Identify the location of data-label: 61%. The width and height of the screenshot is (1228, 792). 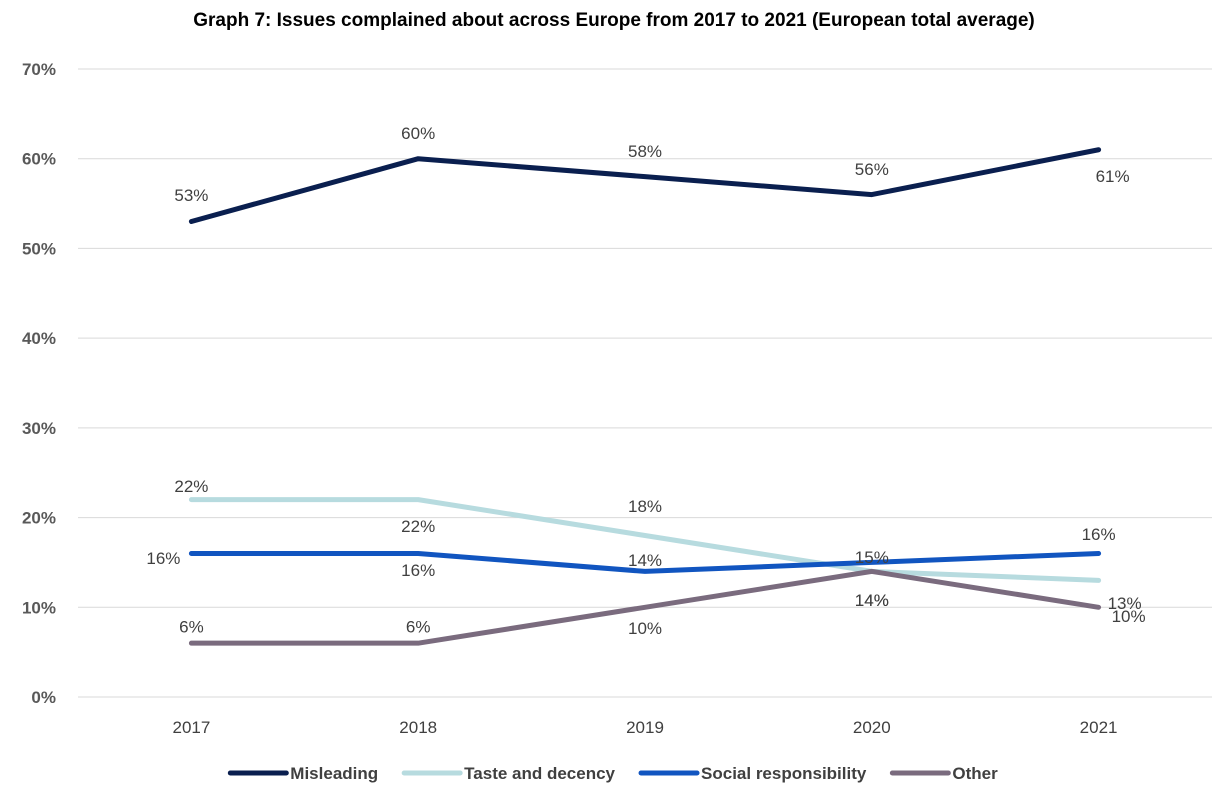
(1113, 176).